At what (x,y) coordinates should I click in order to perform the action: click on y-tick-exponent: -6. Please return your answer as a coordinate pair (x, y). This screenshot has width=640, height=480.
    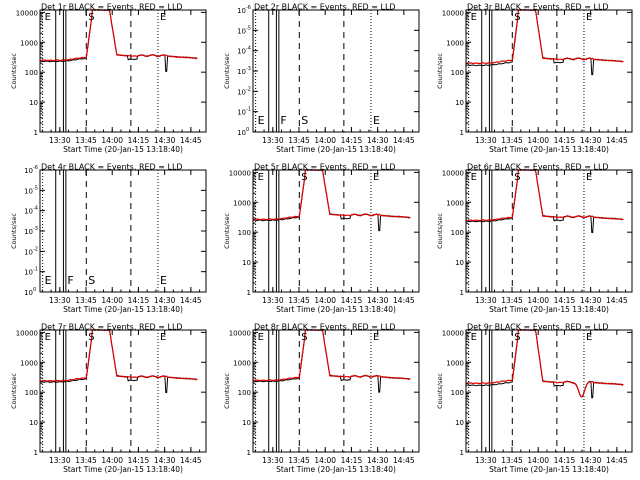
    Looking at the image, I should click on (248, 8).